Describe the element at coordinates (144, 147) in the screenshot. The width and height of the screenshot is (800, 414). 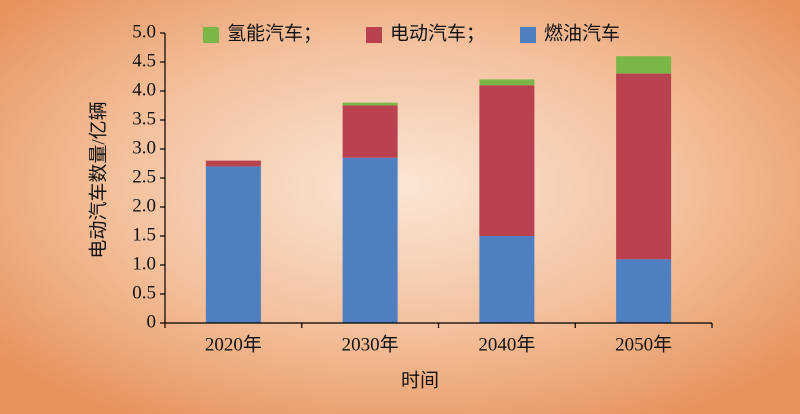
I see `y-tick-label: 3.0` at that location.